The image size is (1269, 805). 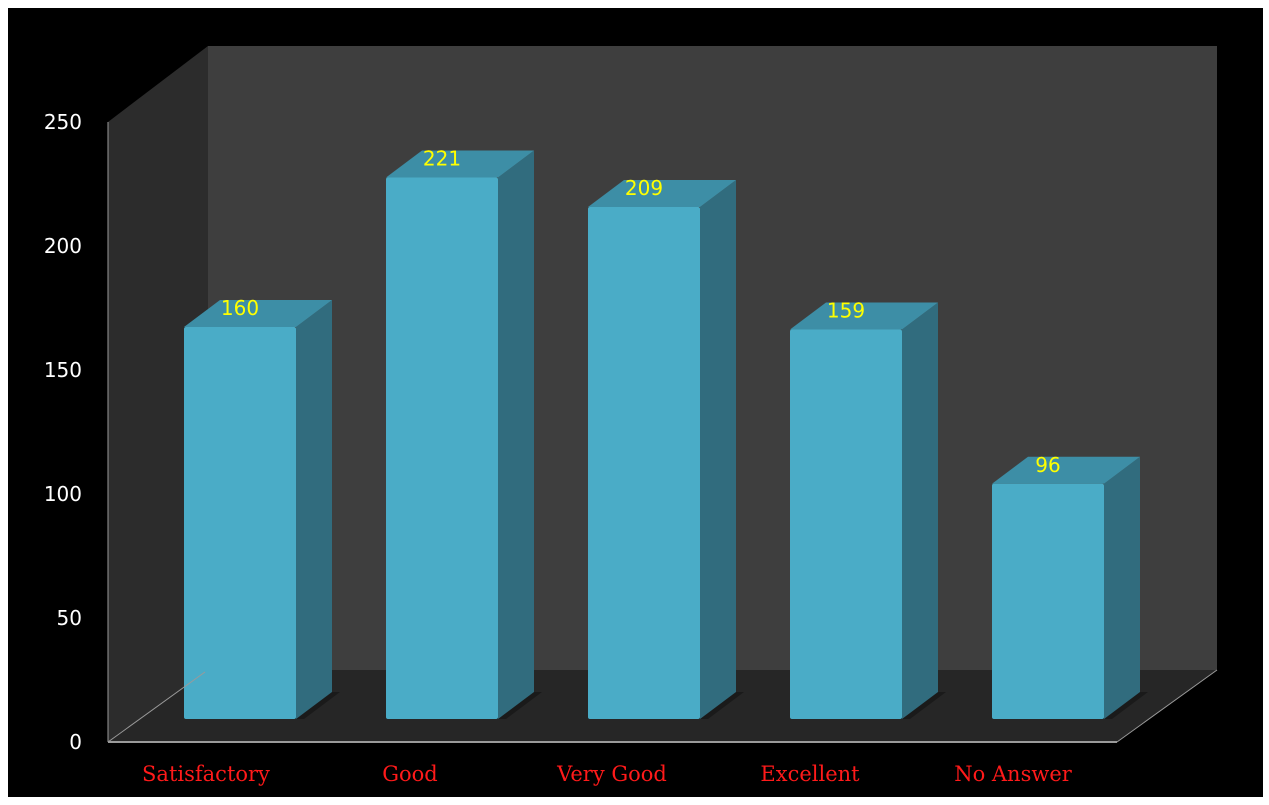 I want to click on bar: 209, so click(x=666, y=447).